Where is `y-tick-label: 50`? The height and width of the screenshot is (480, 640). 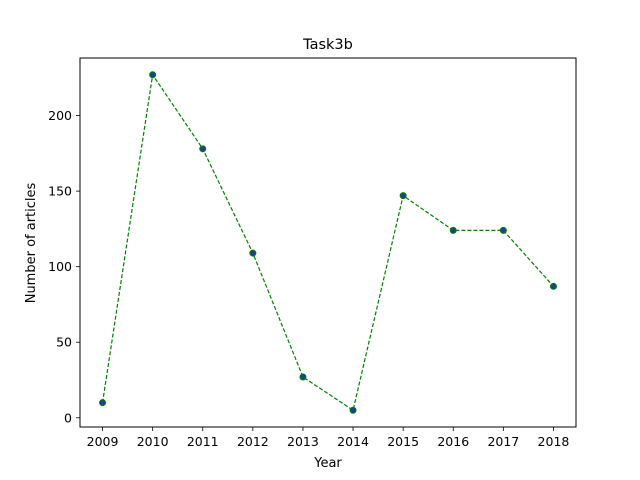 y-tick-label: 50 is located at coordinates (64, 342).